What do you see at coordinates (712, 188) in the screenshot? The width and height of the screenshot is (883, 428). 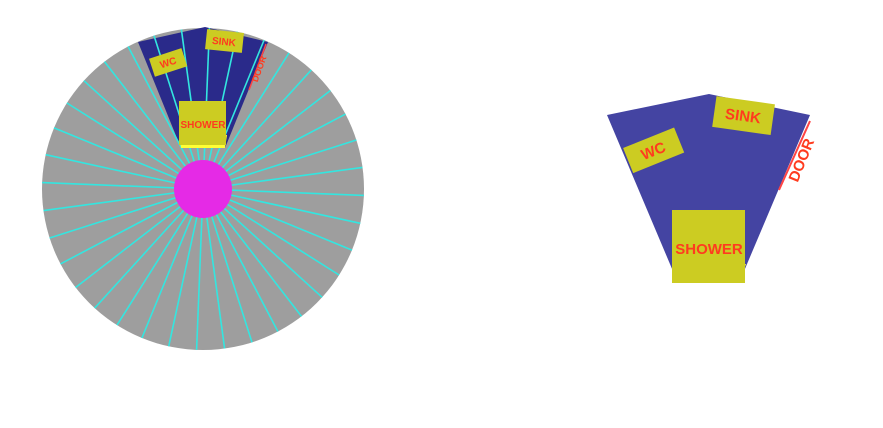 I see `detail-plan: SHOWER WC SINK DOOR` at bounding box center [712, 188].